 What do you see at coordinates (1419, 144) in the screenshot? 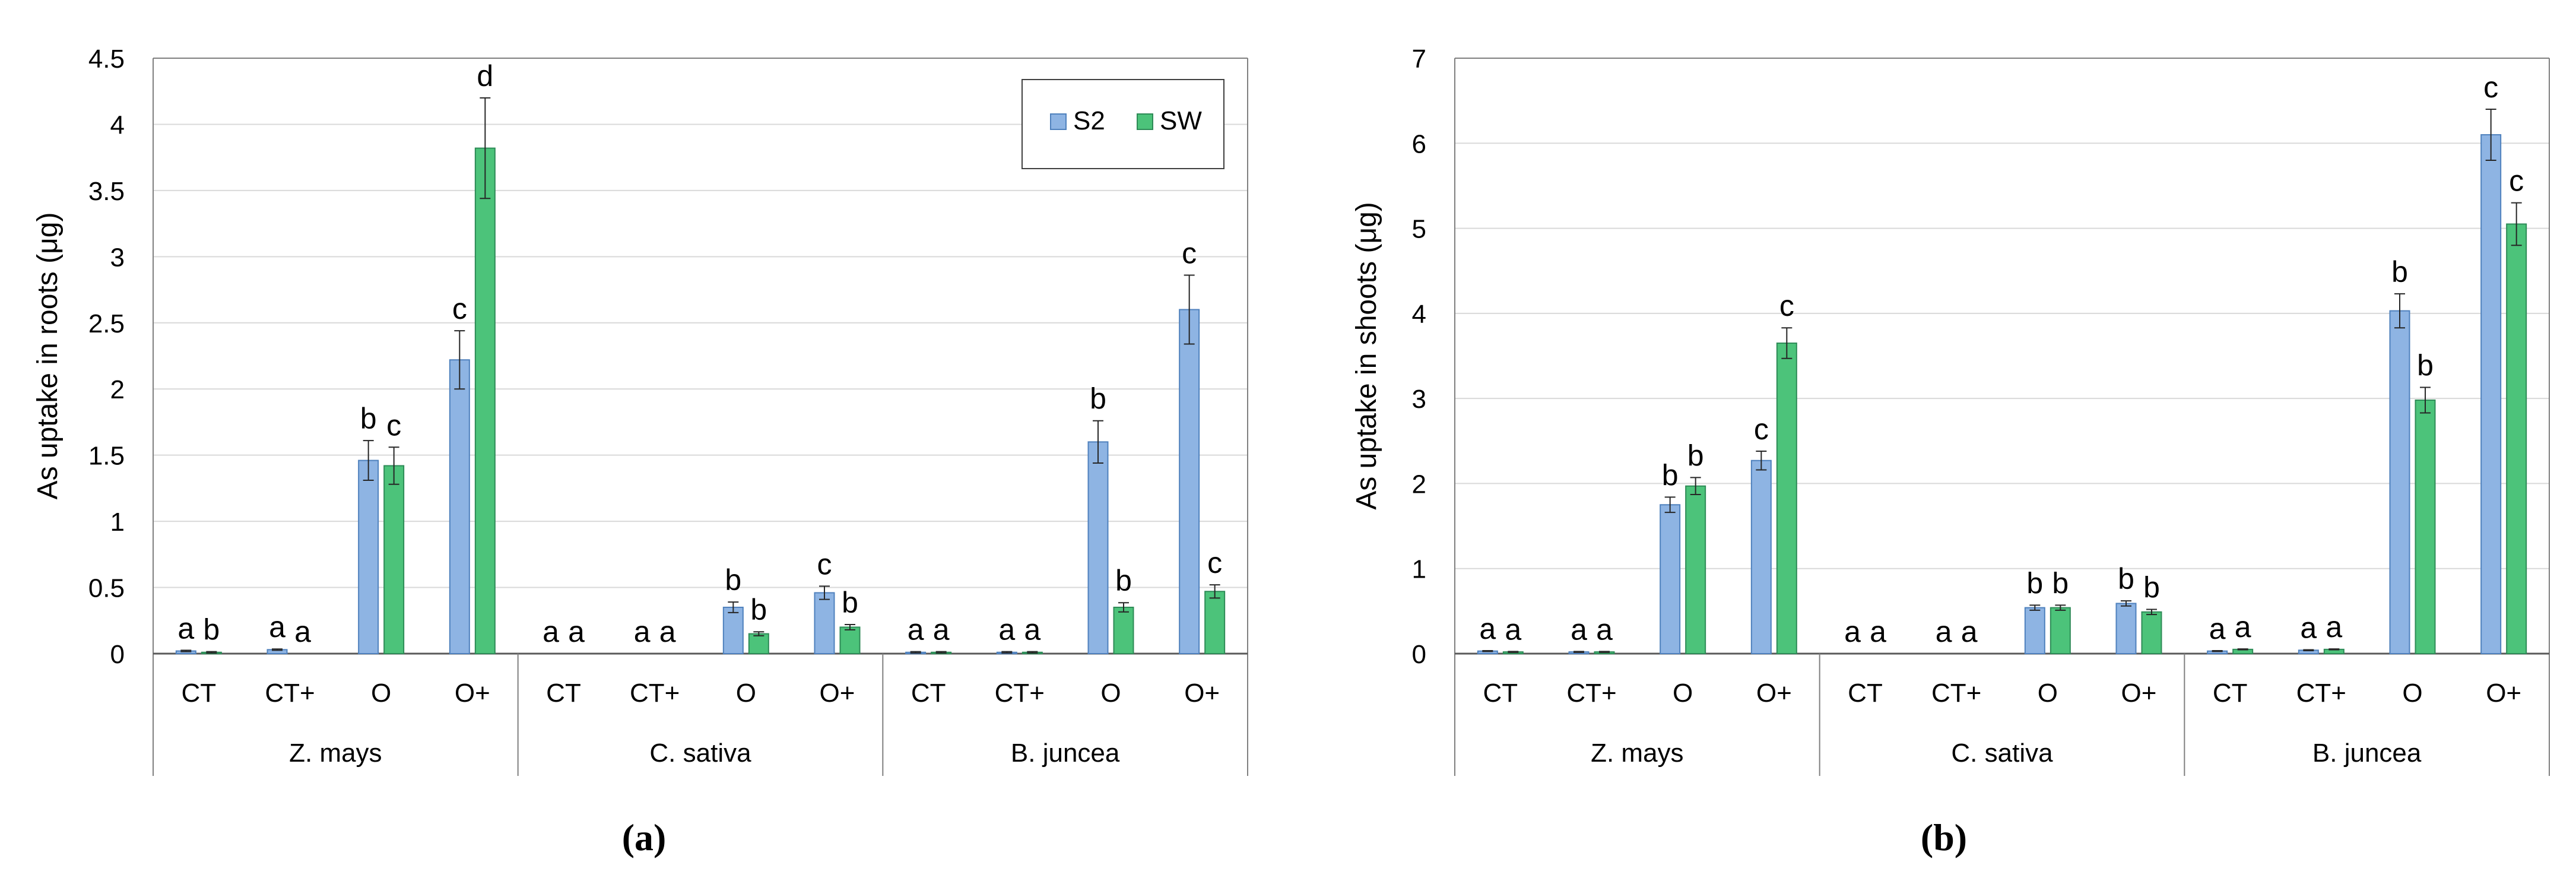
I see `y-tick-label: 6` at bounding box center [1419, 144].